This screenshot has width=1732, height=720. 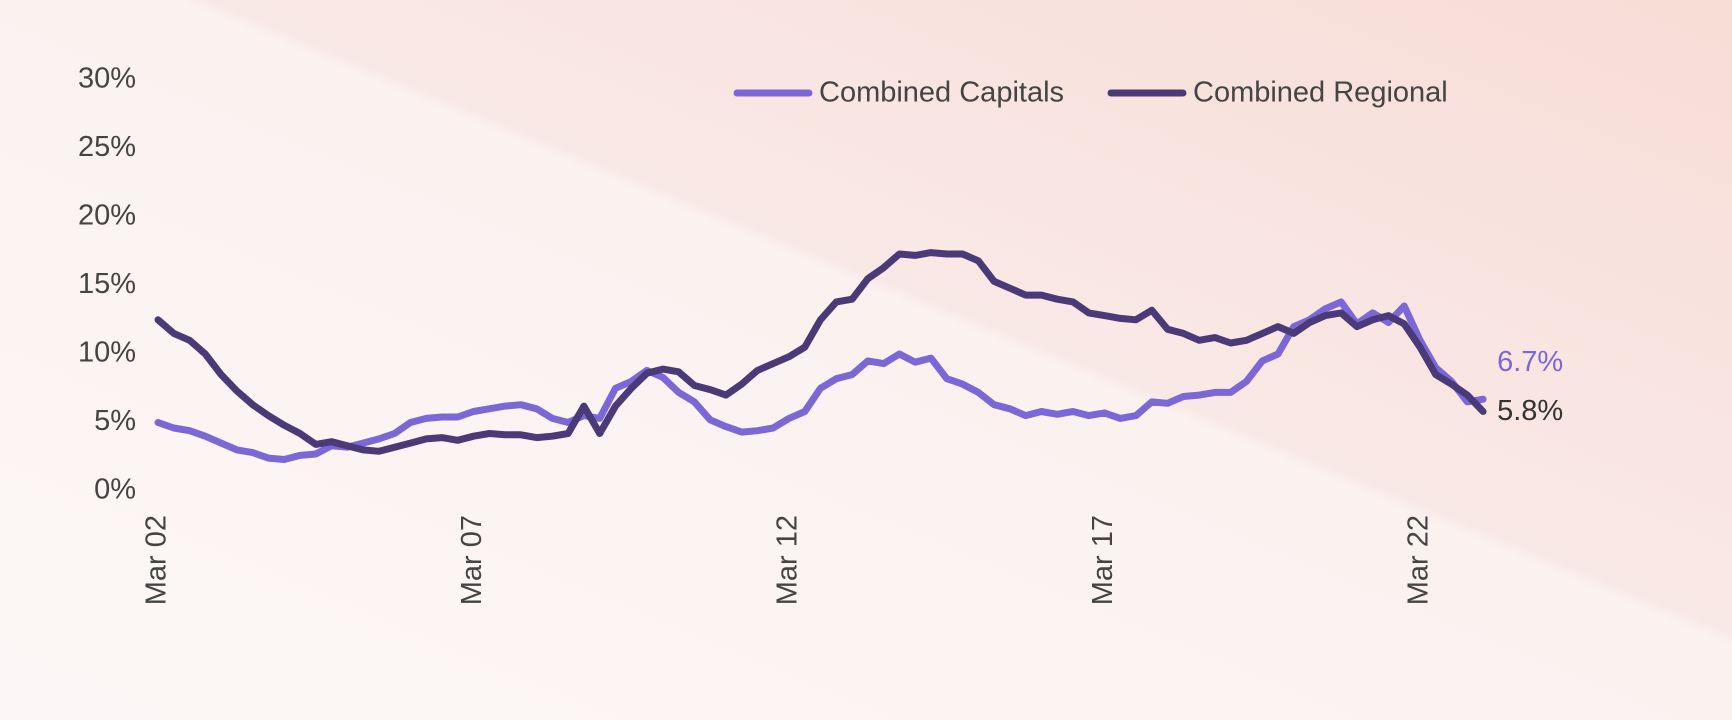 I want to click on y-tick-label: 0%, so click(x=115, y=490).